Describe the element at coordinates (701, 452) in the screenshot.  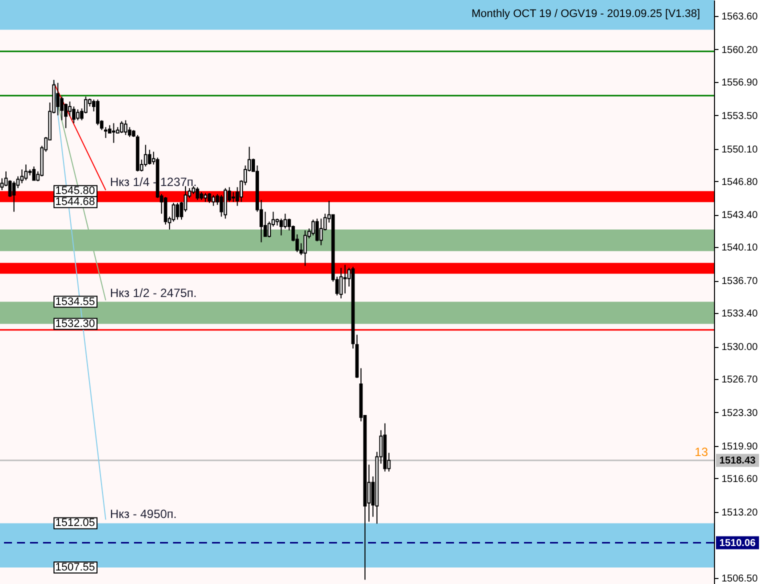
I see `annotation: 13` at that location.